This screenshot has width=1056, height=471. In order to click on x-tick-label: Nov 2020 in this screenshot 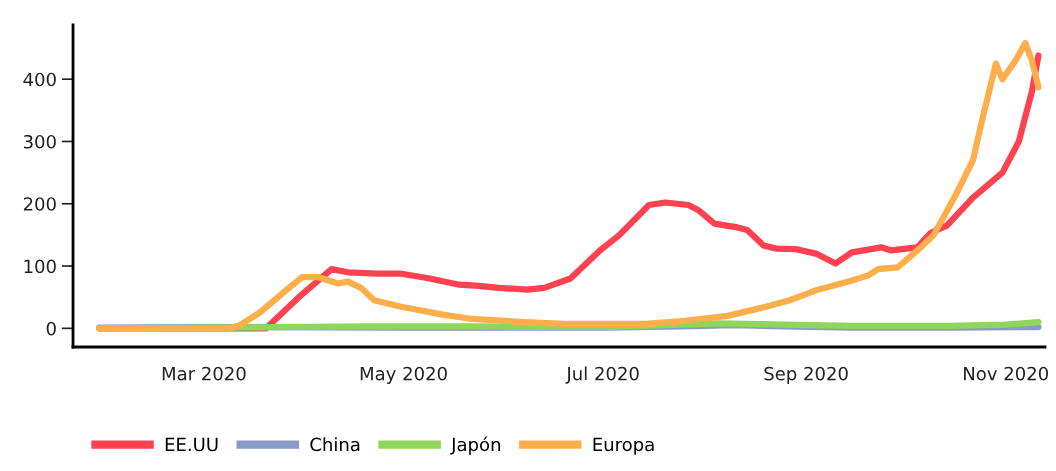, I will do `click(1006, 373)`.